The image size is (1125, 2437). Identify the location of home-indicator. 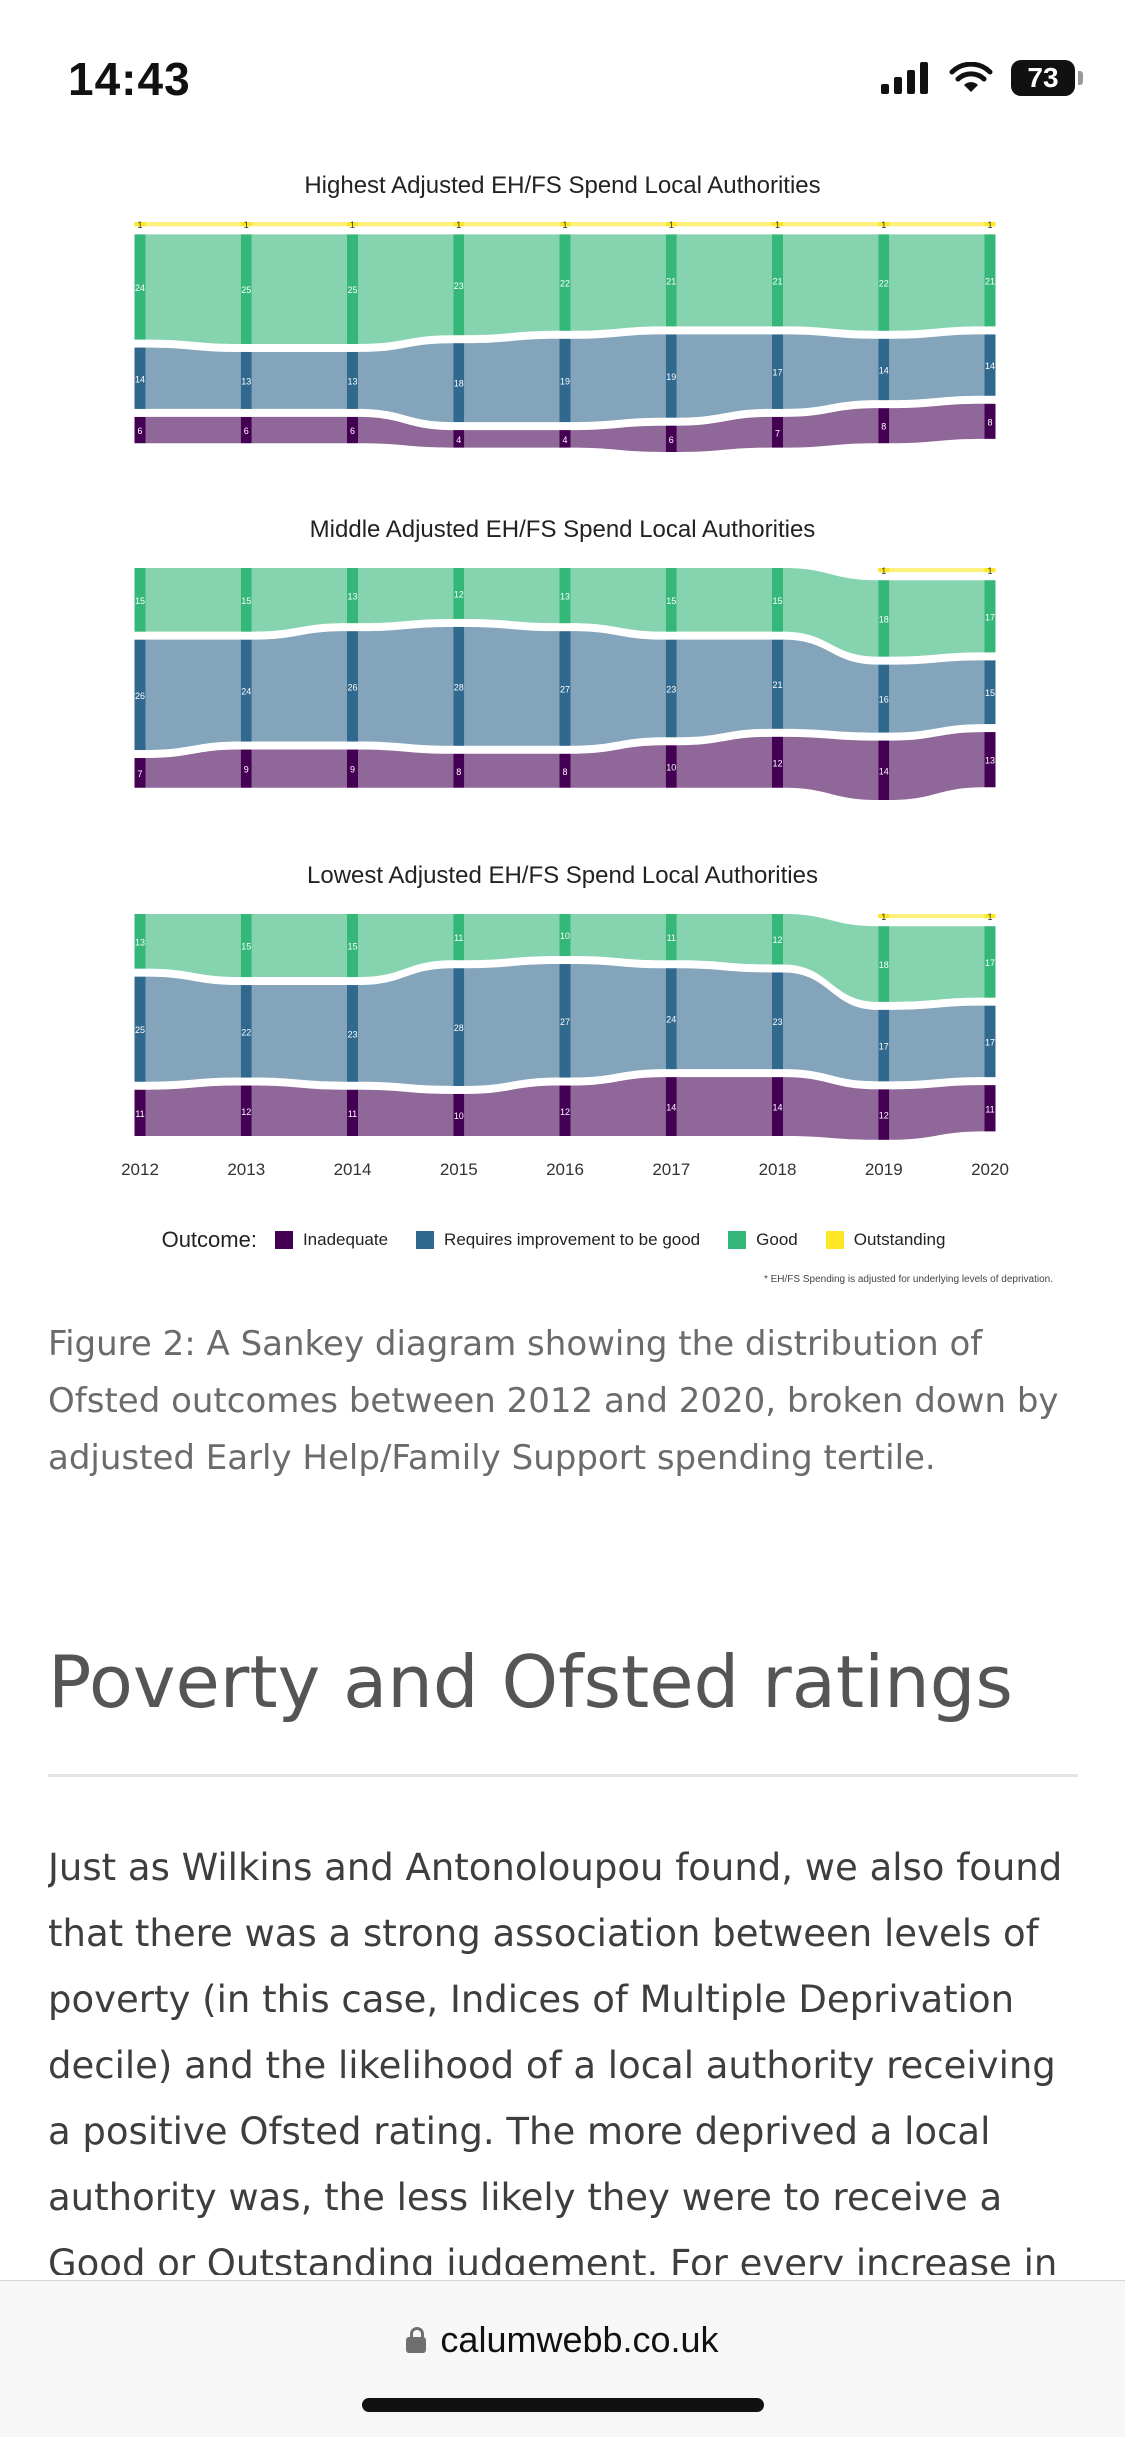
(563, 2405).